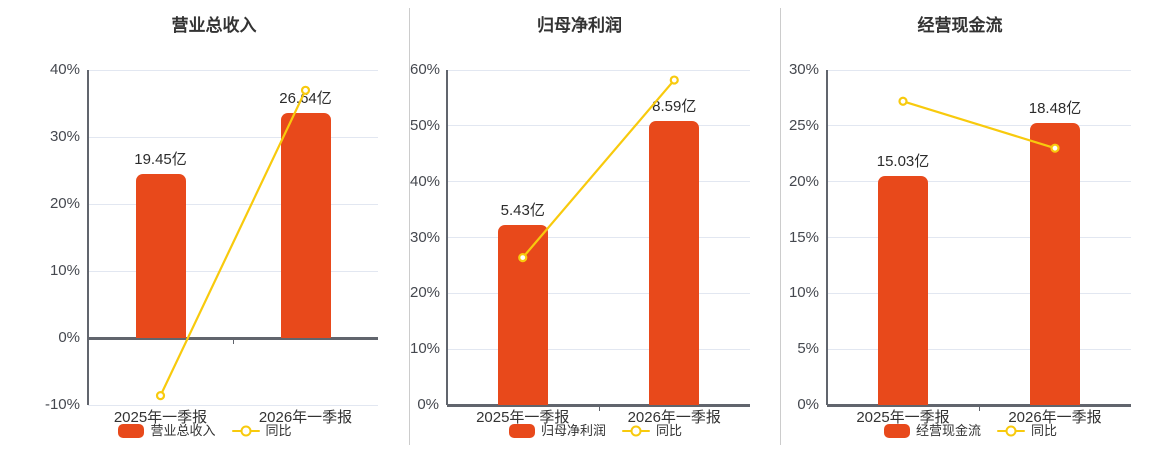 This screenshot has height=450, width=1160. I want to click on bar-value-label: 15.03亿, so click(903, 161).